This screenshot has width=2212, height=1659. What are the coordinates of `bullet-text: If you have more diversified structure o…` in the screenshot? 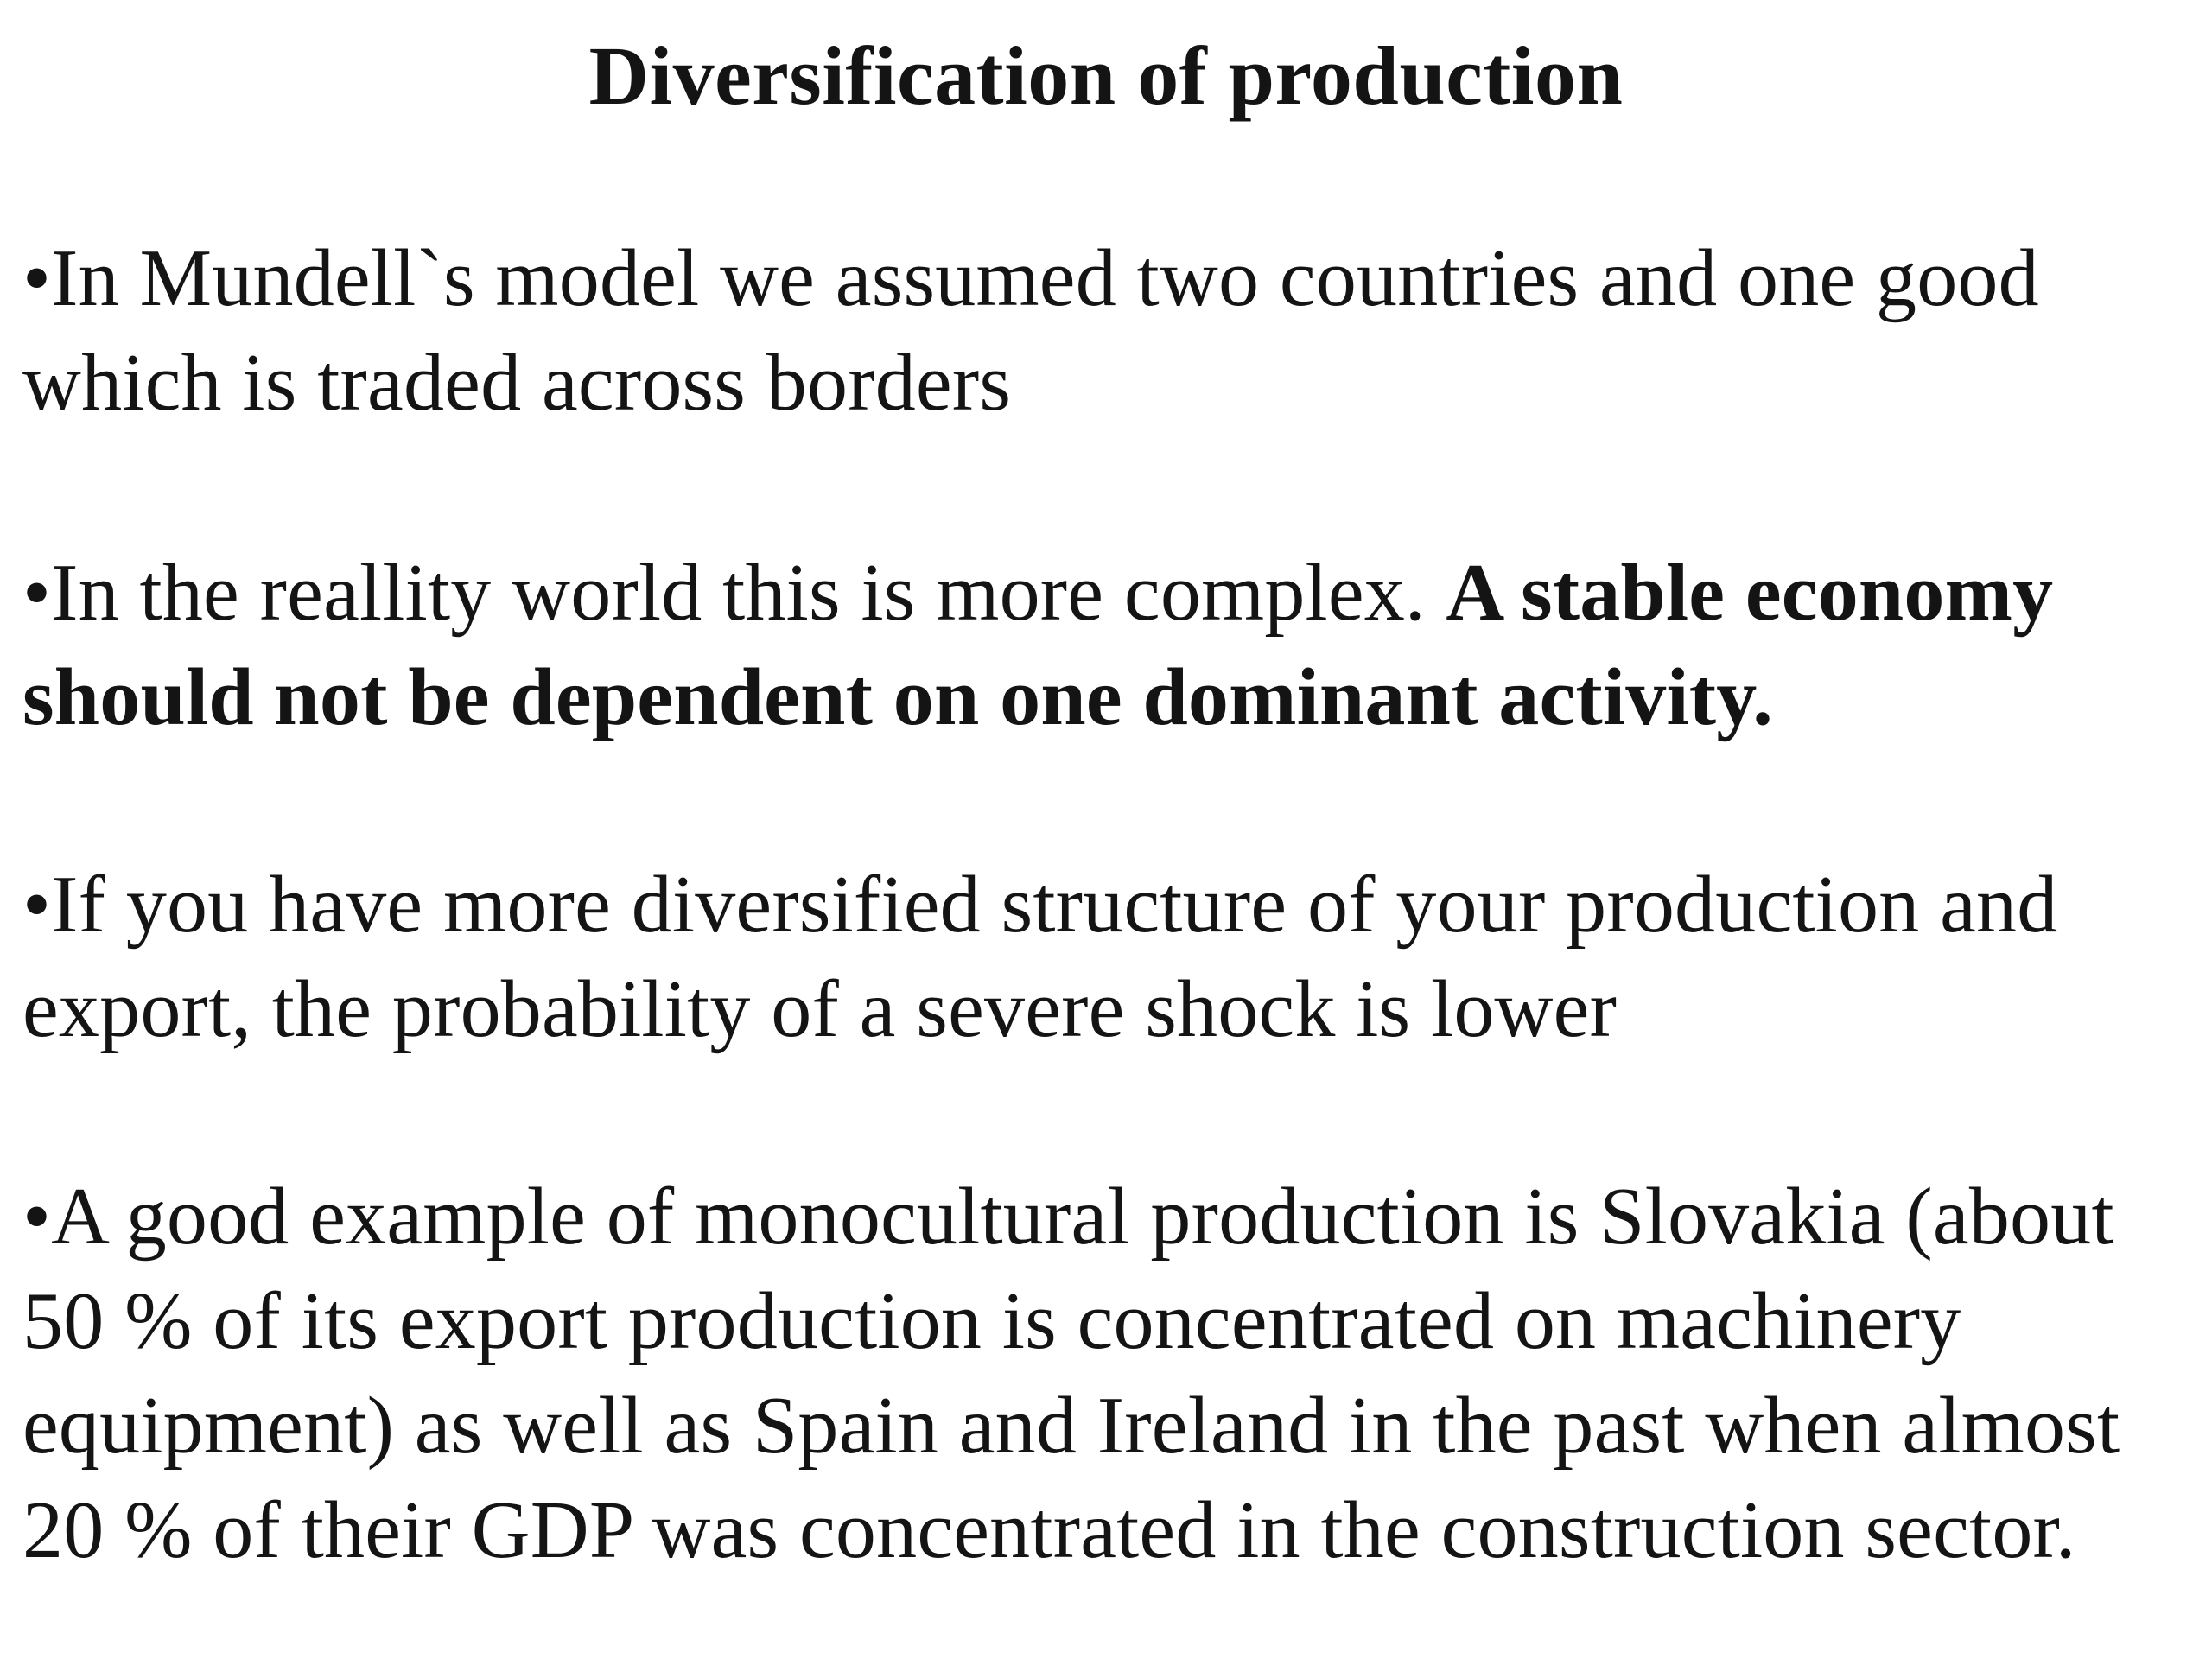 It's located at (1040, 957).